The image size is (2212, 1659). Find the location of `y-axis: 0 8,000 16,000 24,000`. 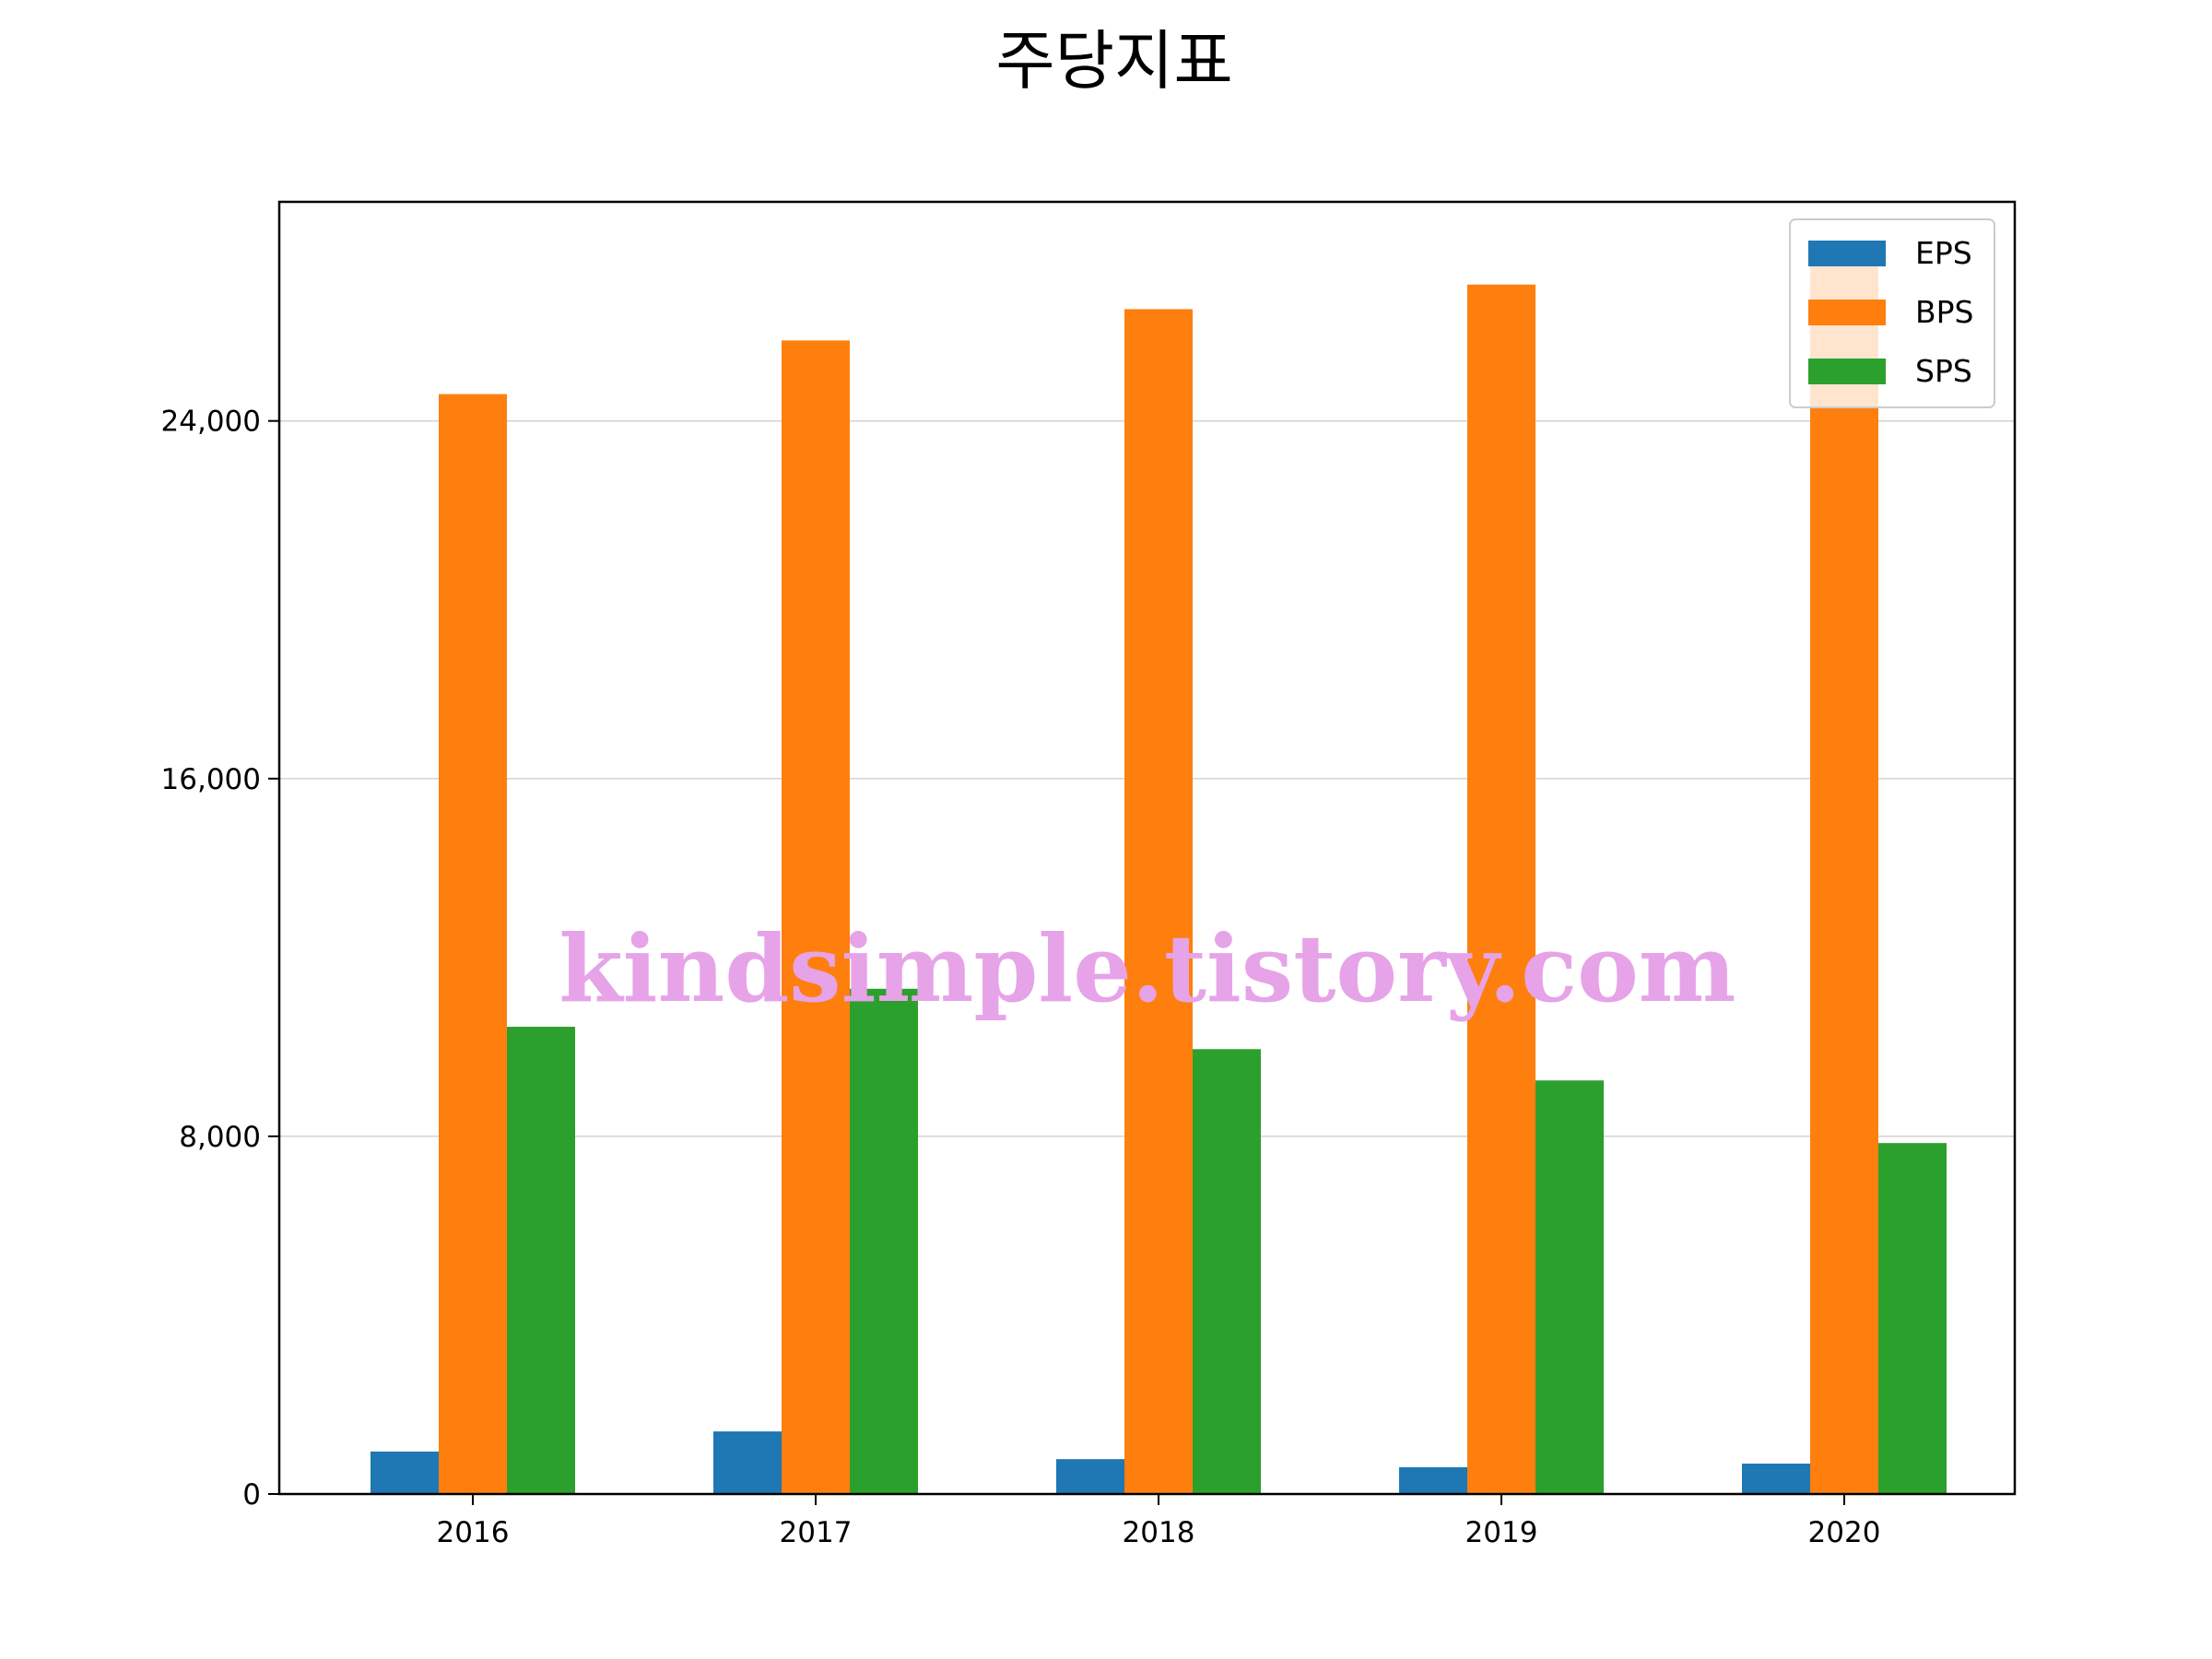

y-axis: 0 8,000 16,000 24,000 is located at coordinates (220, 959).